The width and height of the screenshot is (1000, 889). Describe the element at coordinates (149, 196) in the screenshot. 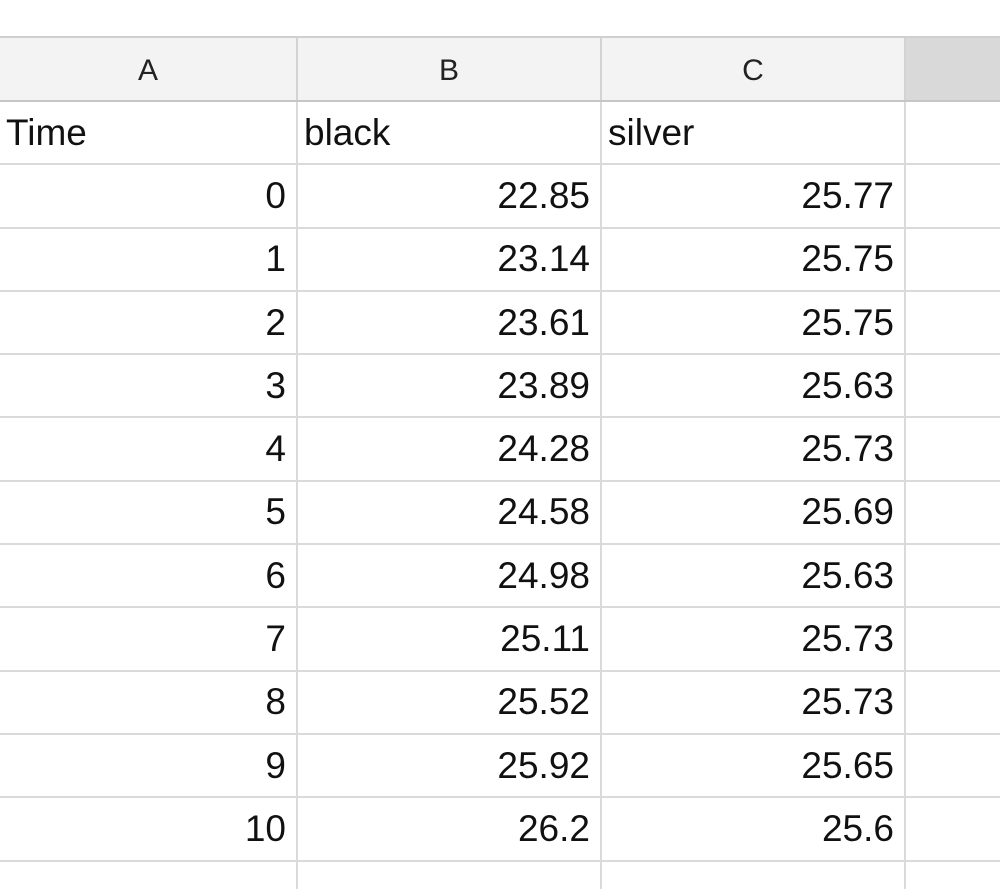

I see `cell-time: 0` at that location.